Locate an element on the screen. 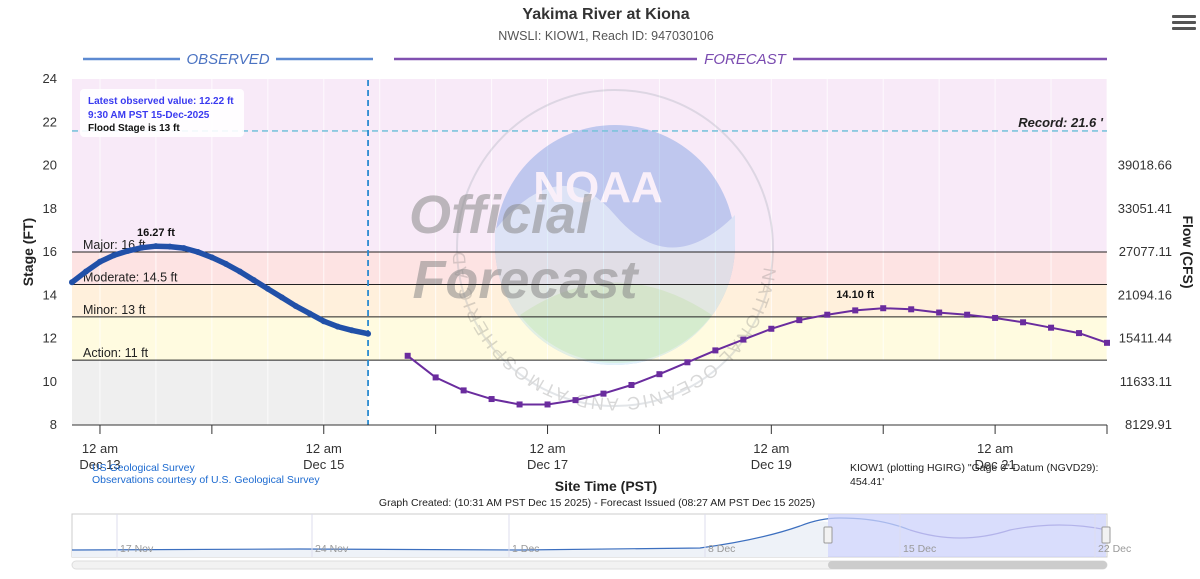  noaa-emblem-blue is located at coordinates (615, 245).